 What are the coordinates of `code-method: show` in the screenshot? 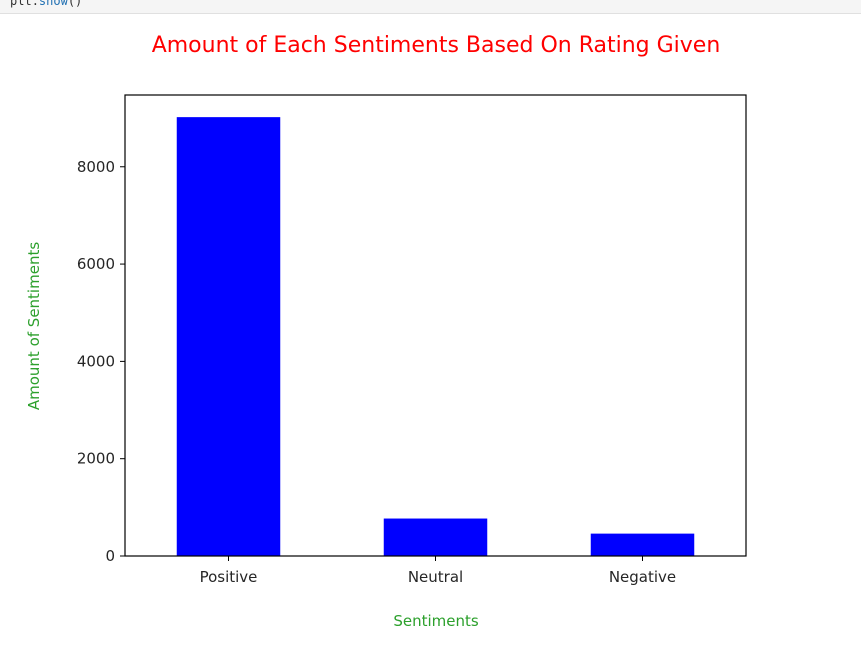 It's located at (53, 4).